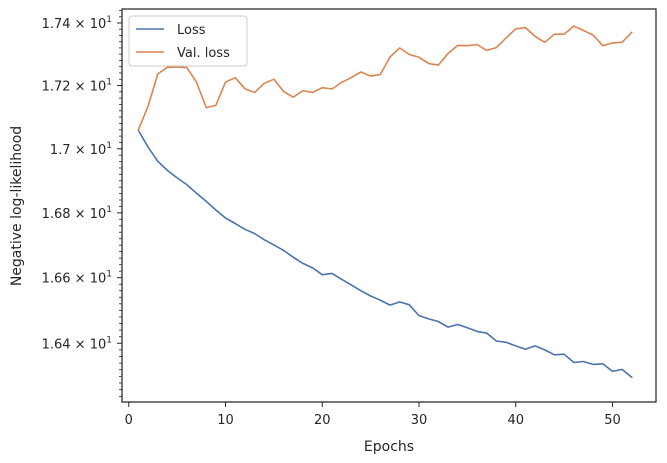 The height and width of the screenshot is (463, 667). I want to click on y-tick-label: 1.66 × 10¹, so click(77, 278).